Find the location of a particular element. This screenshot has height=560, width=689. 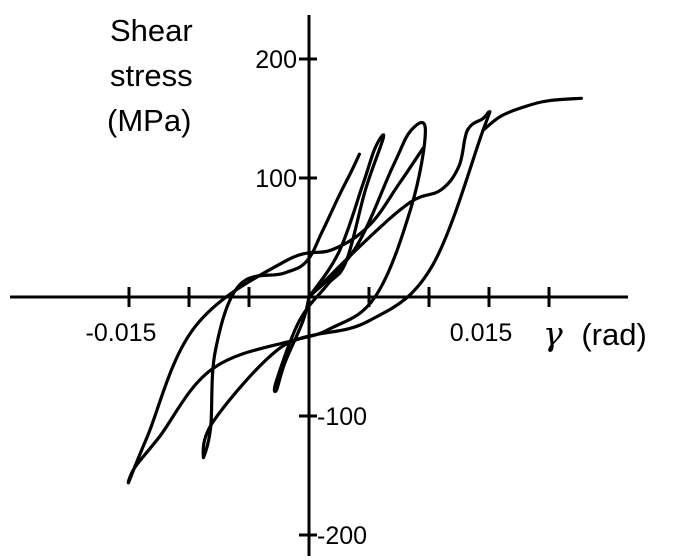

x-tick-label: -0.015 is located at coordinates (121, 333).